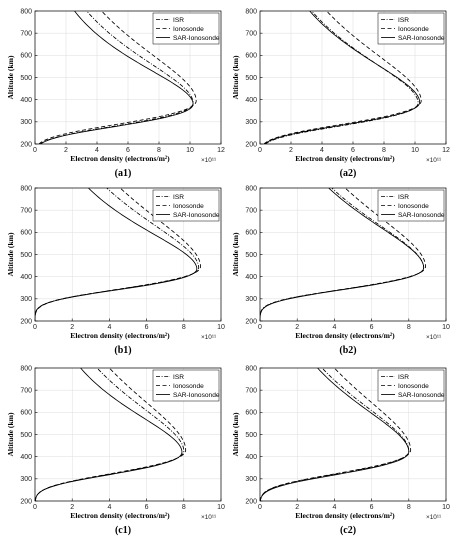 Image resolution: width=450 pixels, height=550 pixels. I want to click on series-line-ionosonde, so click(336, 434).